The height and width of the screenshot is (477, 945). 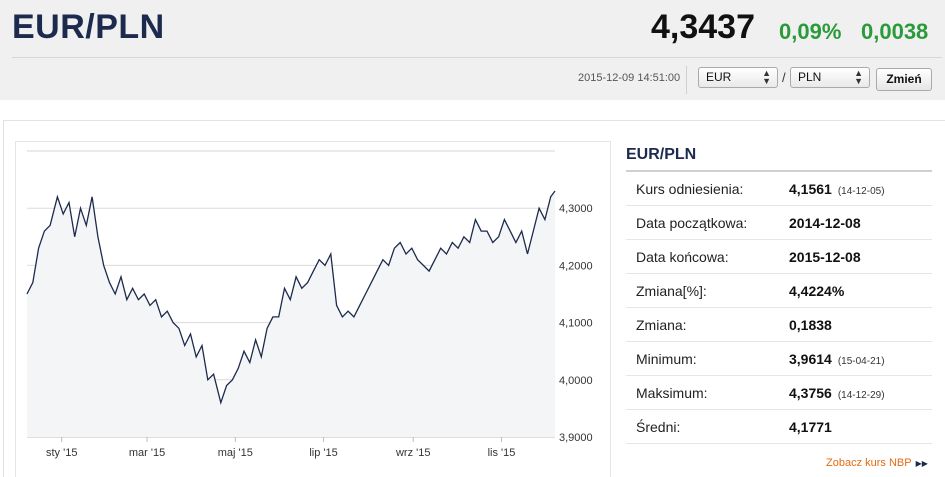 I want to click on stat-value: 4,1561 (14-12-05), so click(x=837, y=189).